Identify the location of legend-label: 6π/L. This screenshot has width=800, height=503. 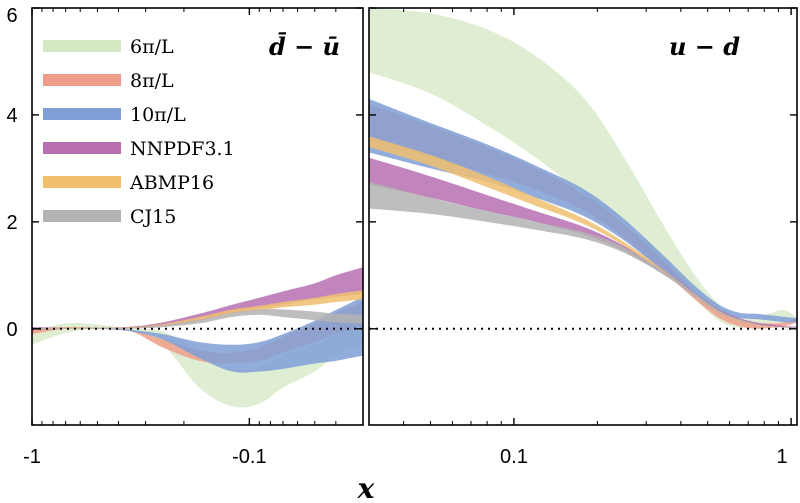
(152, 47).